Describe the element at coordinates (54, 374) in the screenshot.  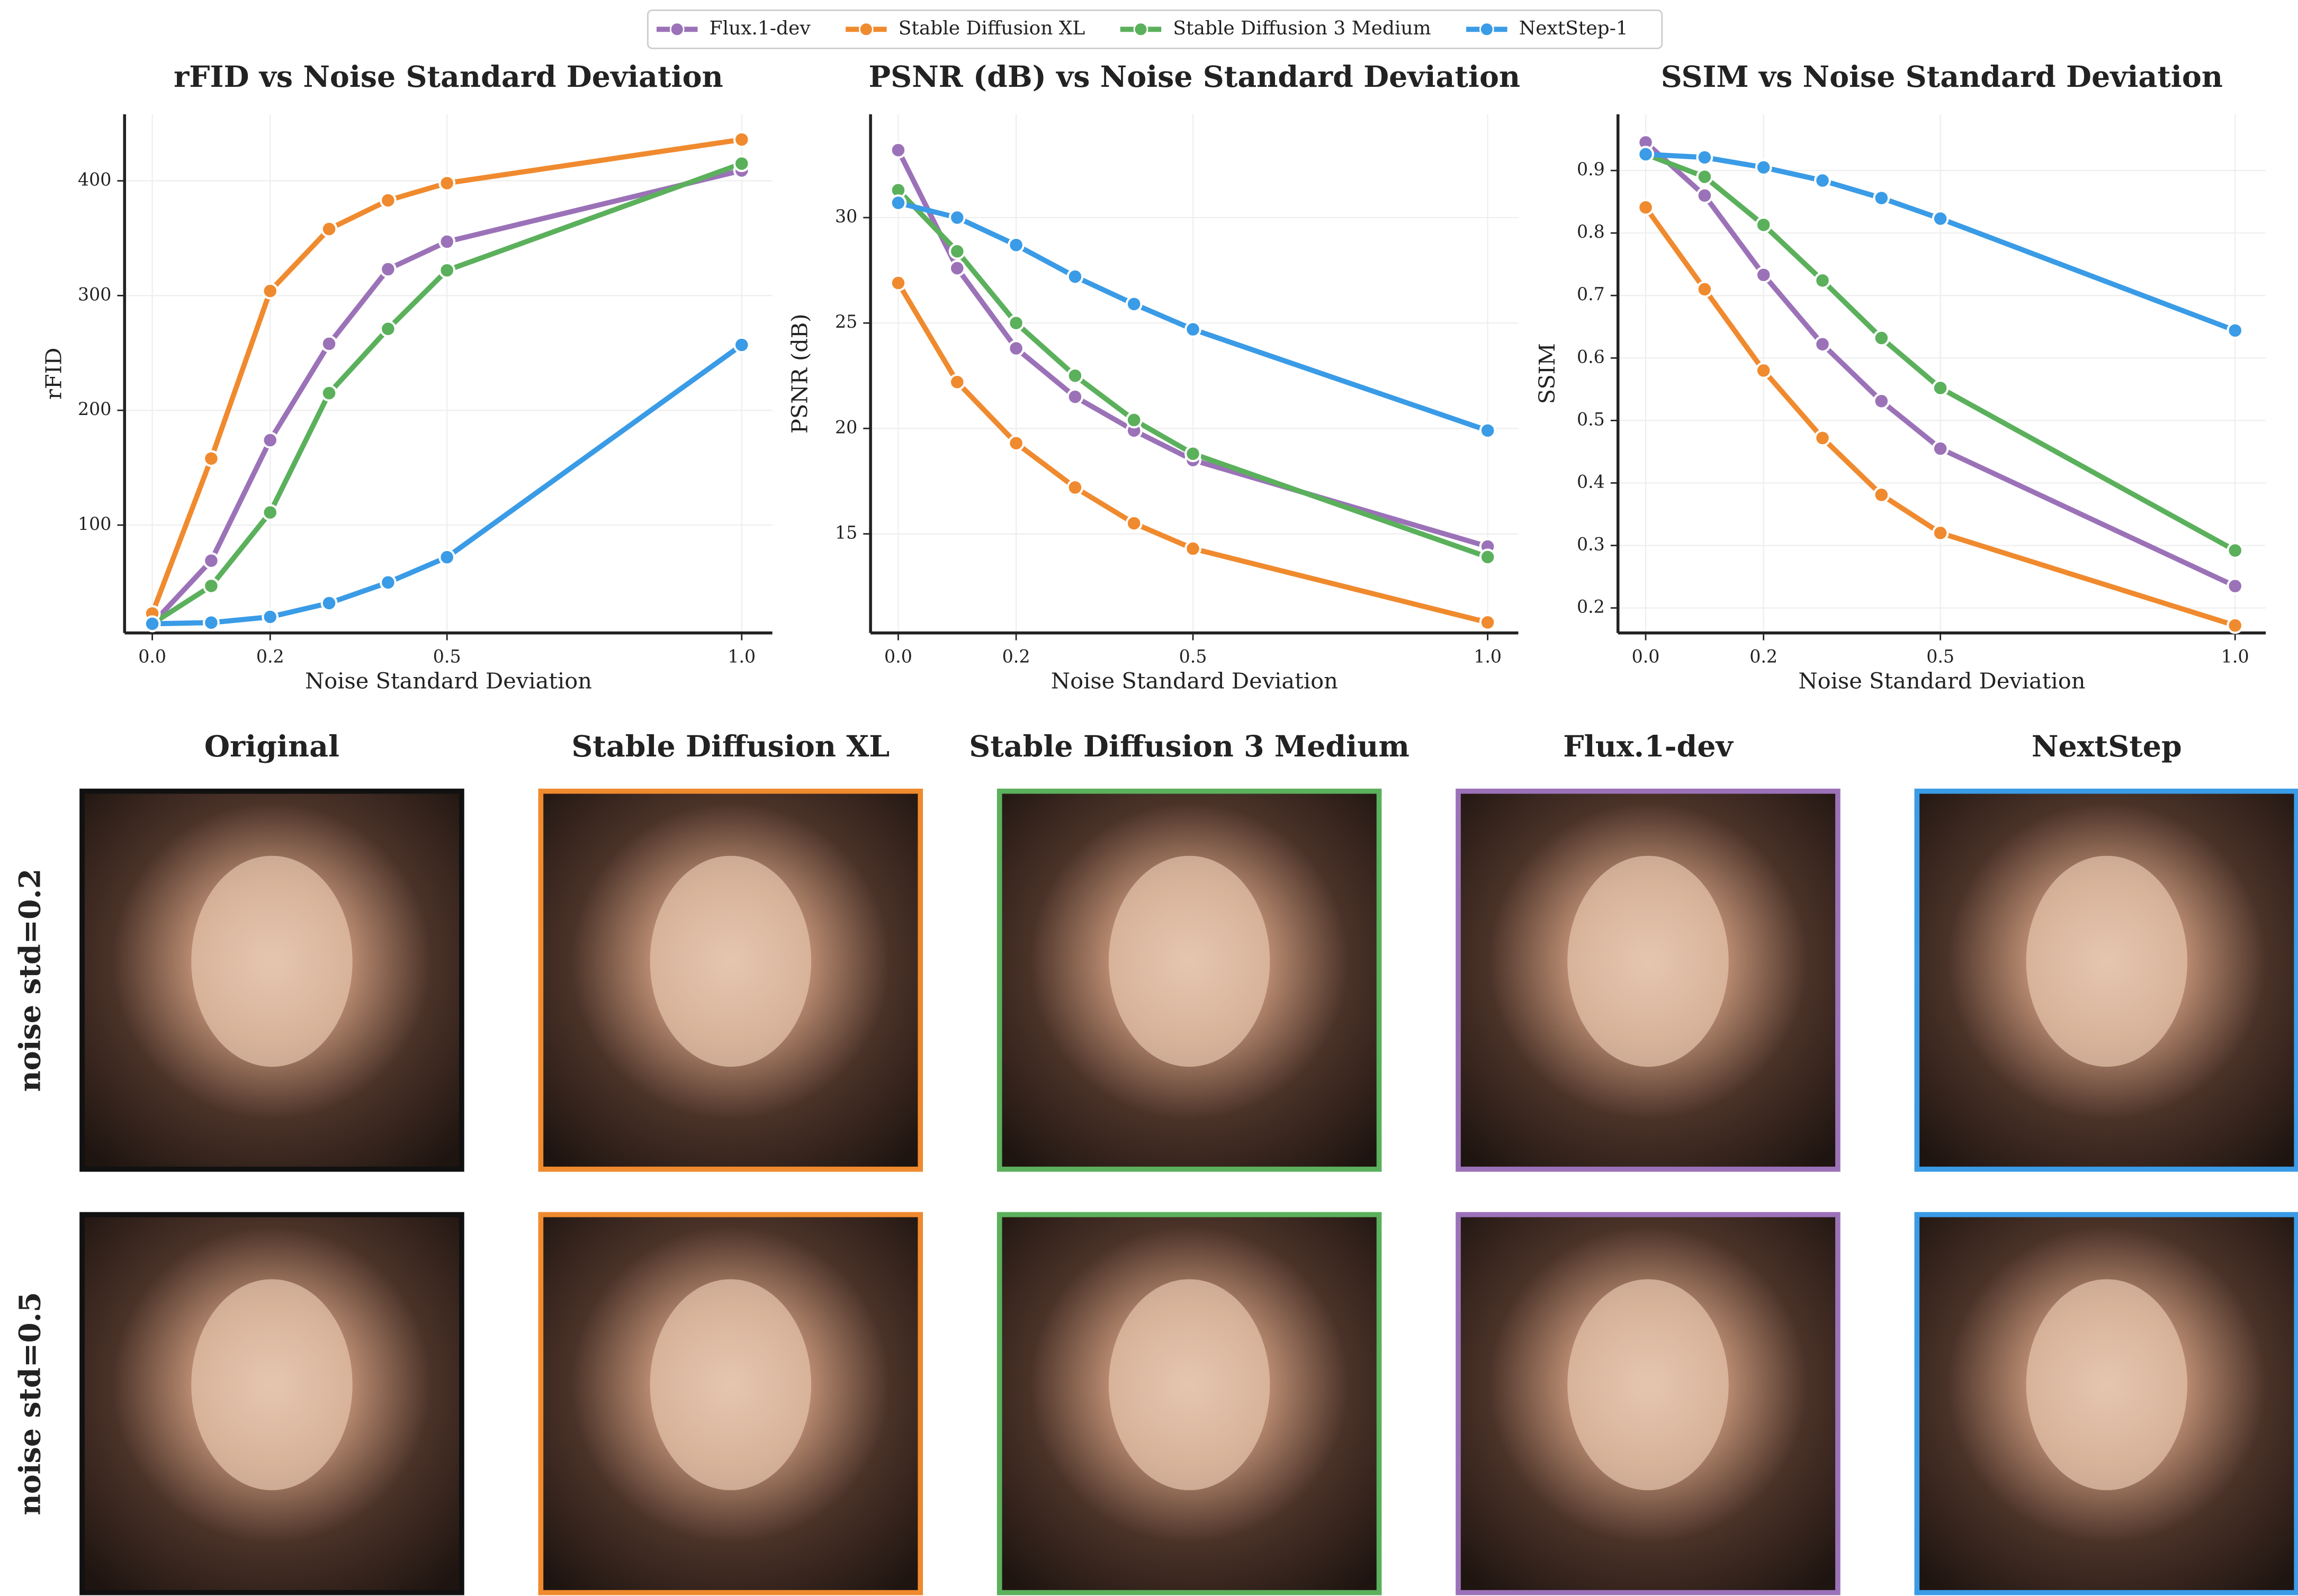
I see `y-axis-label: rFID` at that location.